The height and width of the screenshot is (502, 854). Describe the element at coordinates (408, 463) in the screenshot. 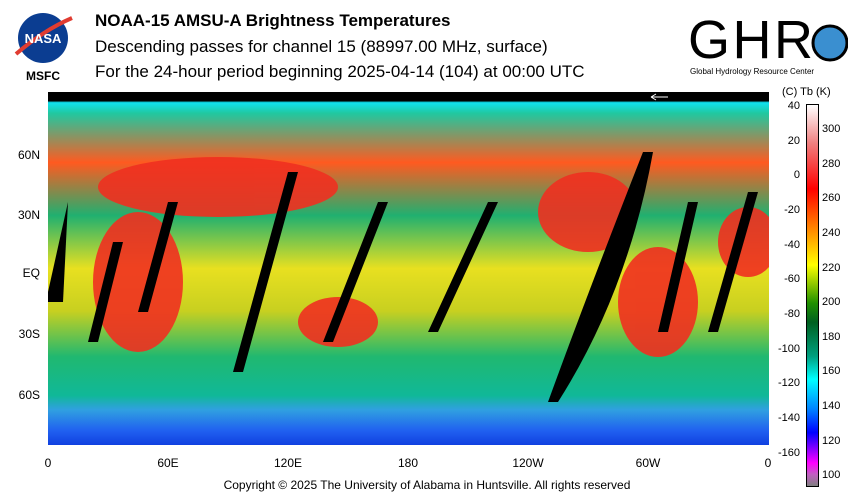

I see `x-tick-label: 180` at that location.